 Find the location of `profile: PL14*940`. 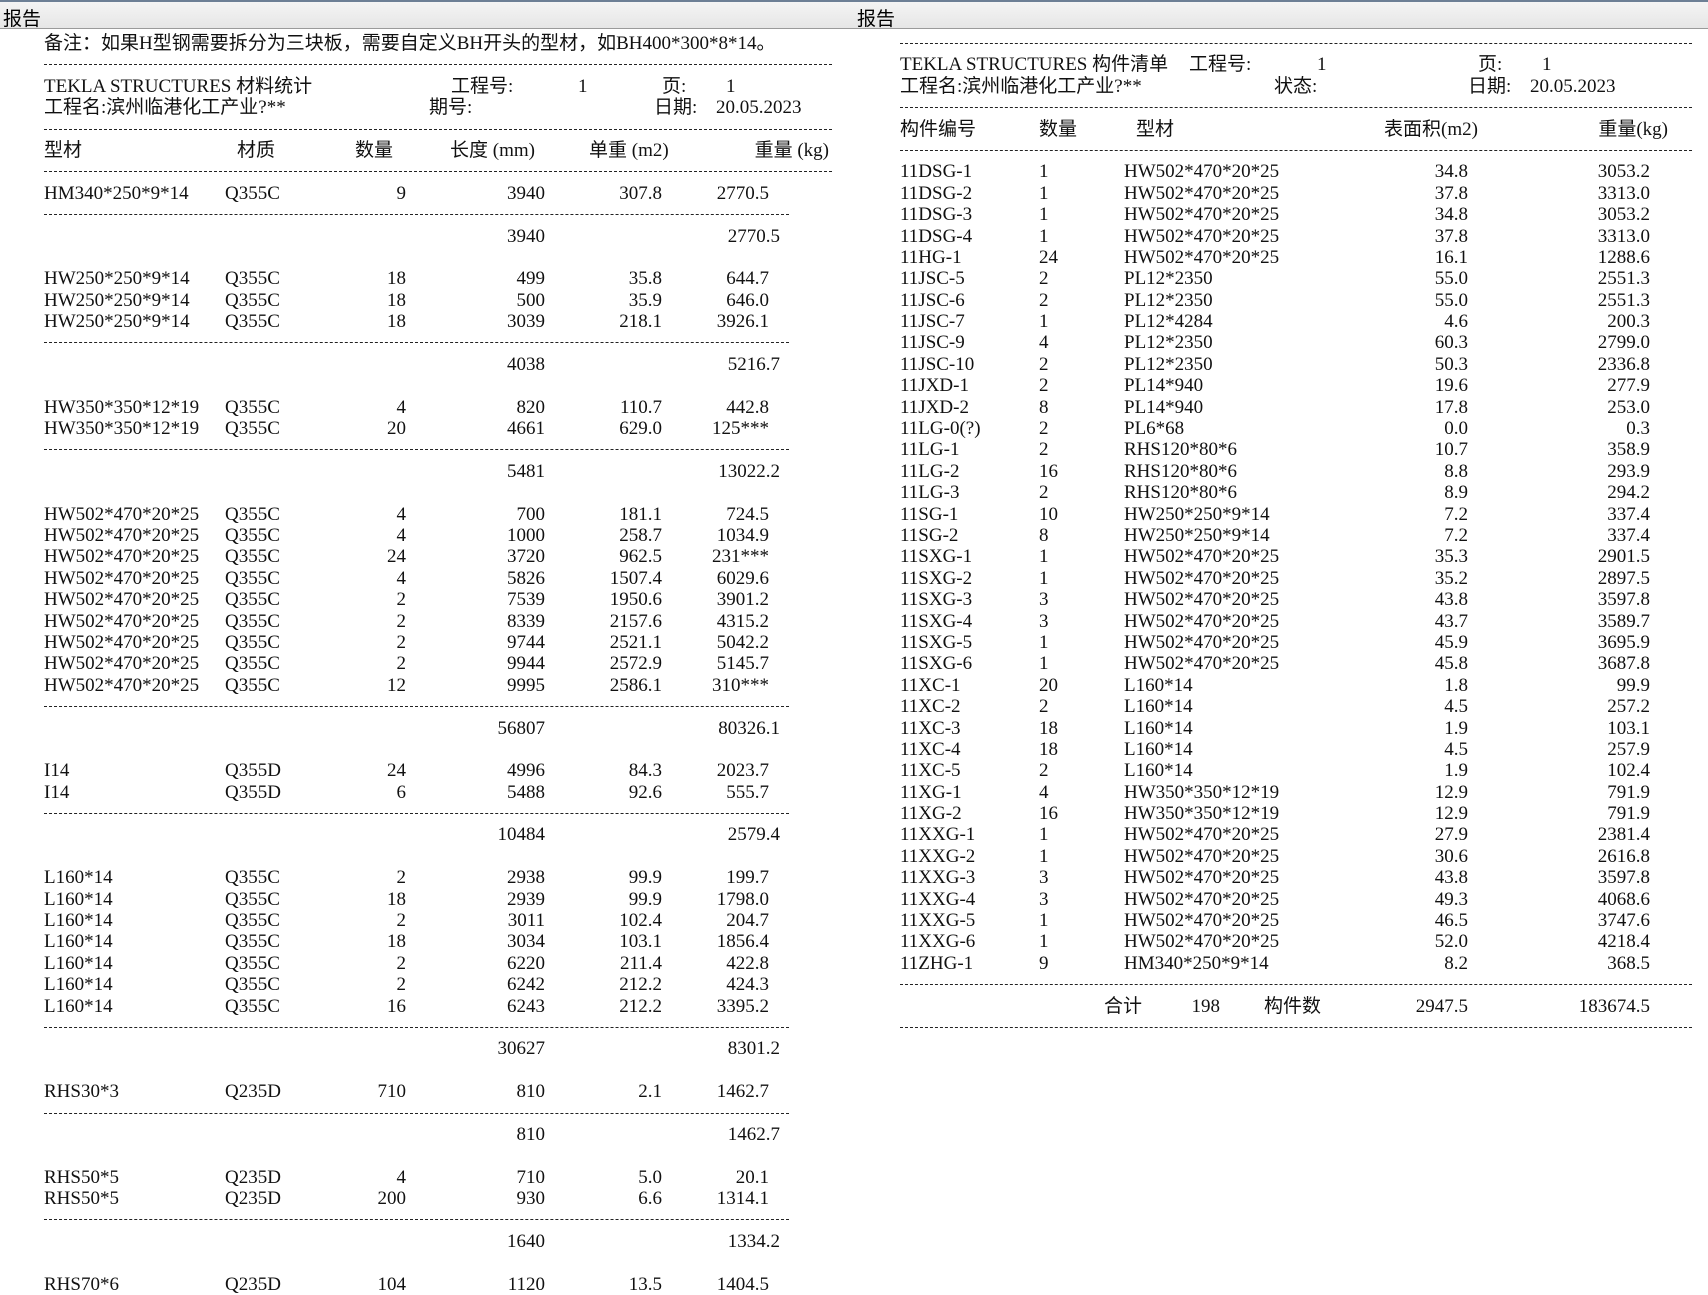

profile: PL14*940 is located at coordinates (1164, 407).